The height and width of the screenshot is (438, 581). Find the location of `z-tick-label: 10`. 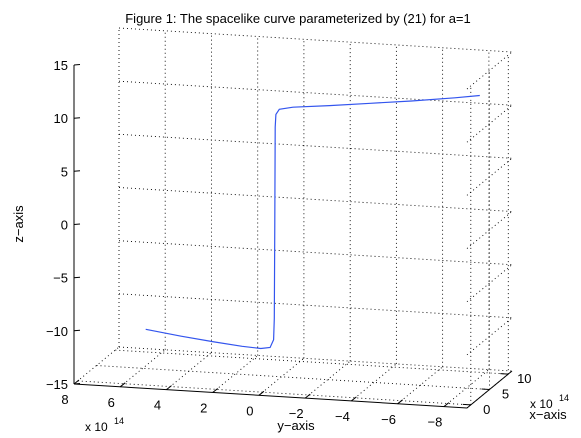

z-tick-label: 10 is located at coordinates (61, 118).